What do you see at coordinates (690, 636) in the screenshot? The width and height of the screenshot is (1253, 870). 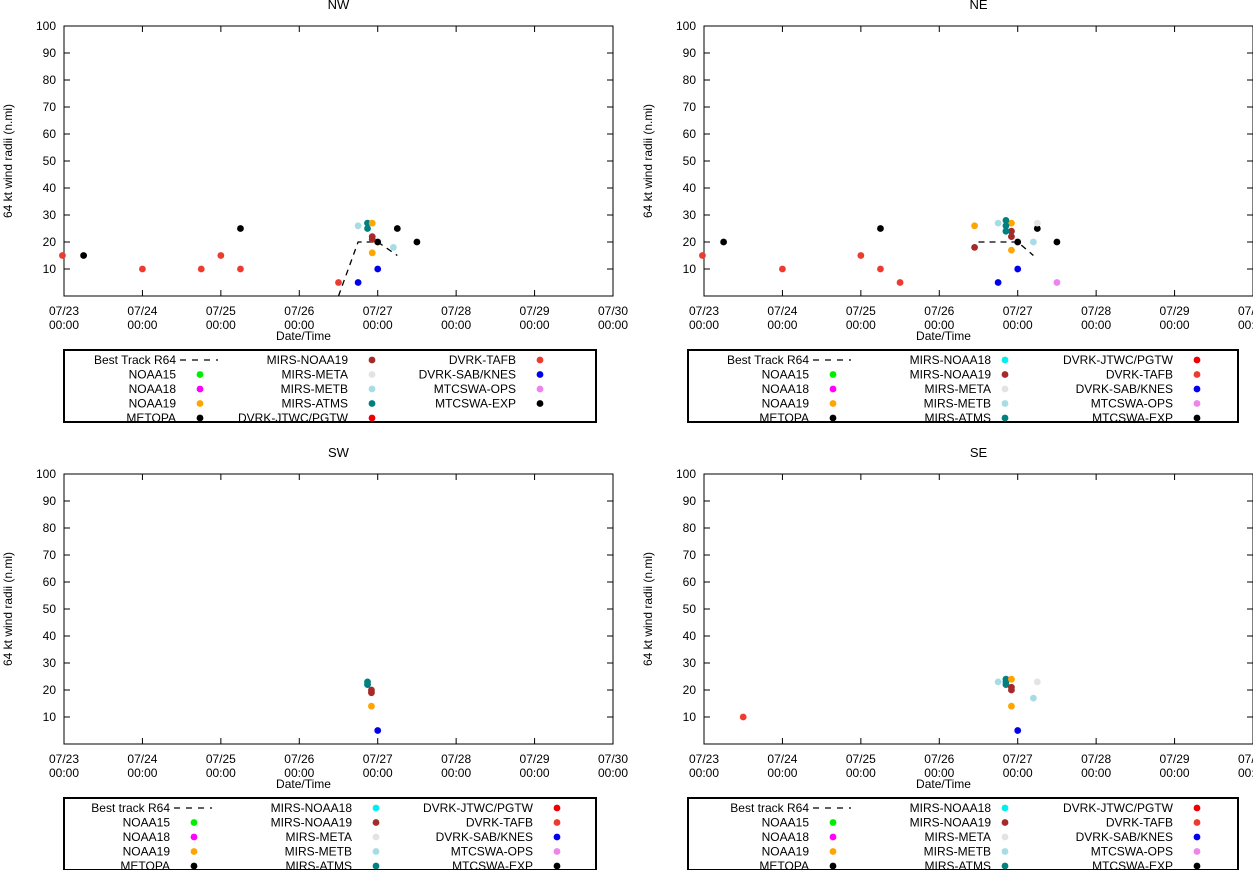 I see `y-tick-label: 40` at bounding box center [690, 636].